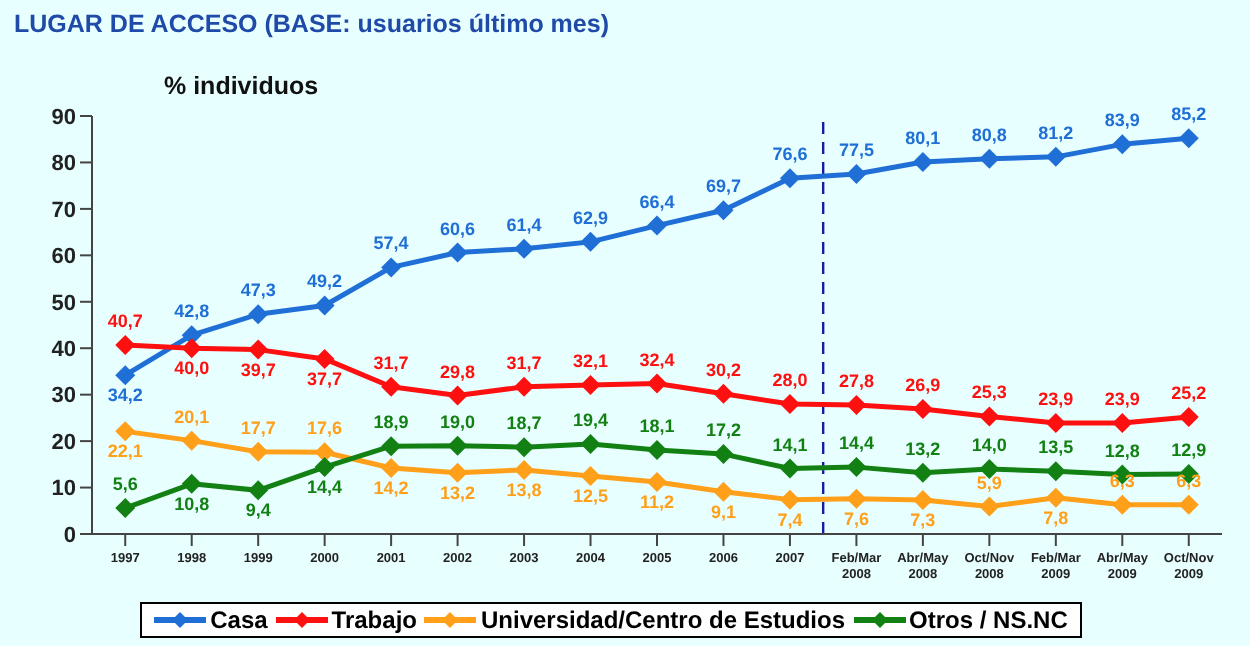 This screenshot has width=1250, height=646. What do you see at coordinates (192, 311) in the screenshot?
I see `data-label: 42,8` at bounding box center [192, 311].